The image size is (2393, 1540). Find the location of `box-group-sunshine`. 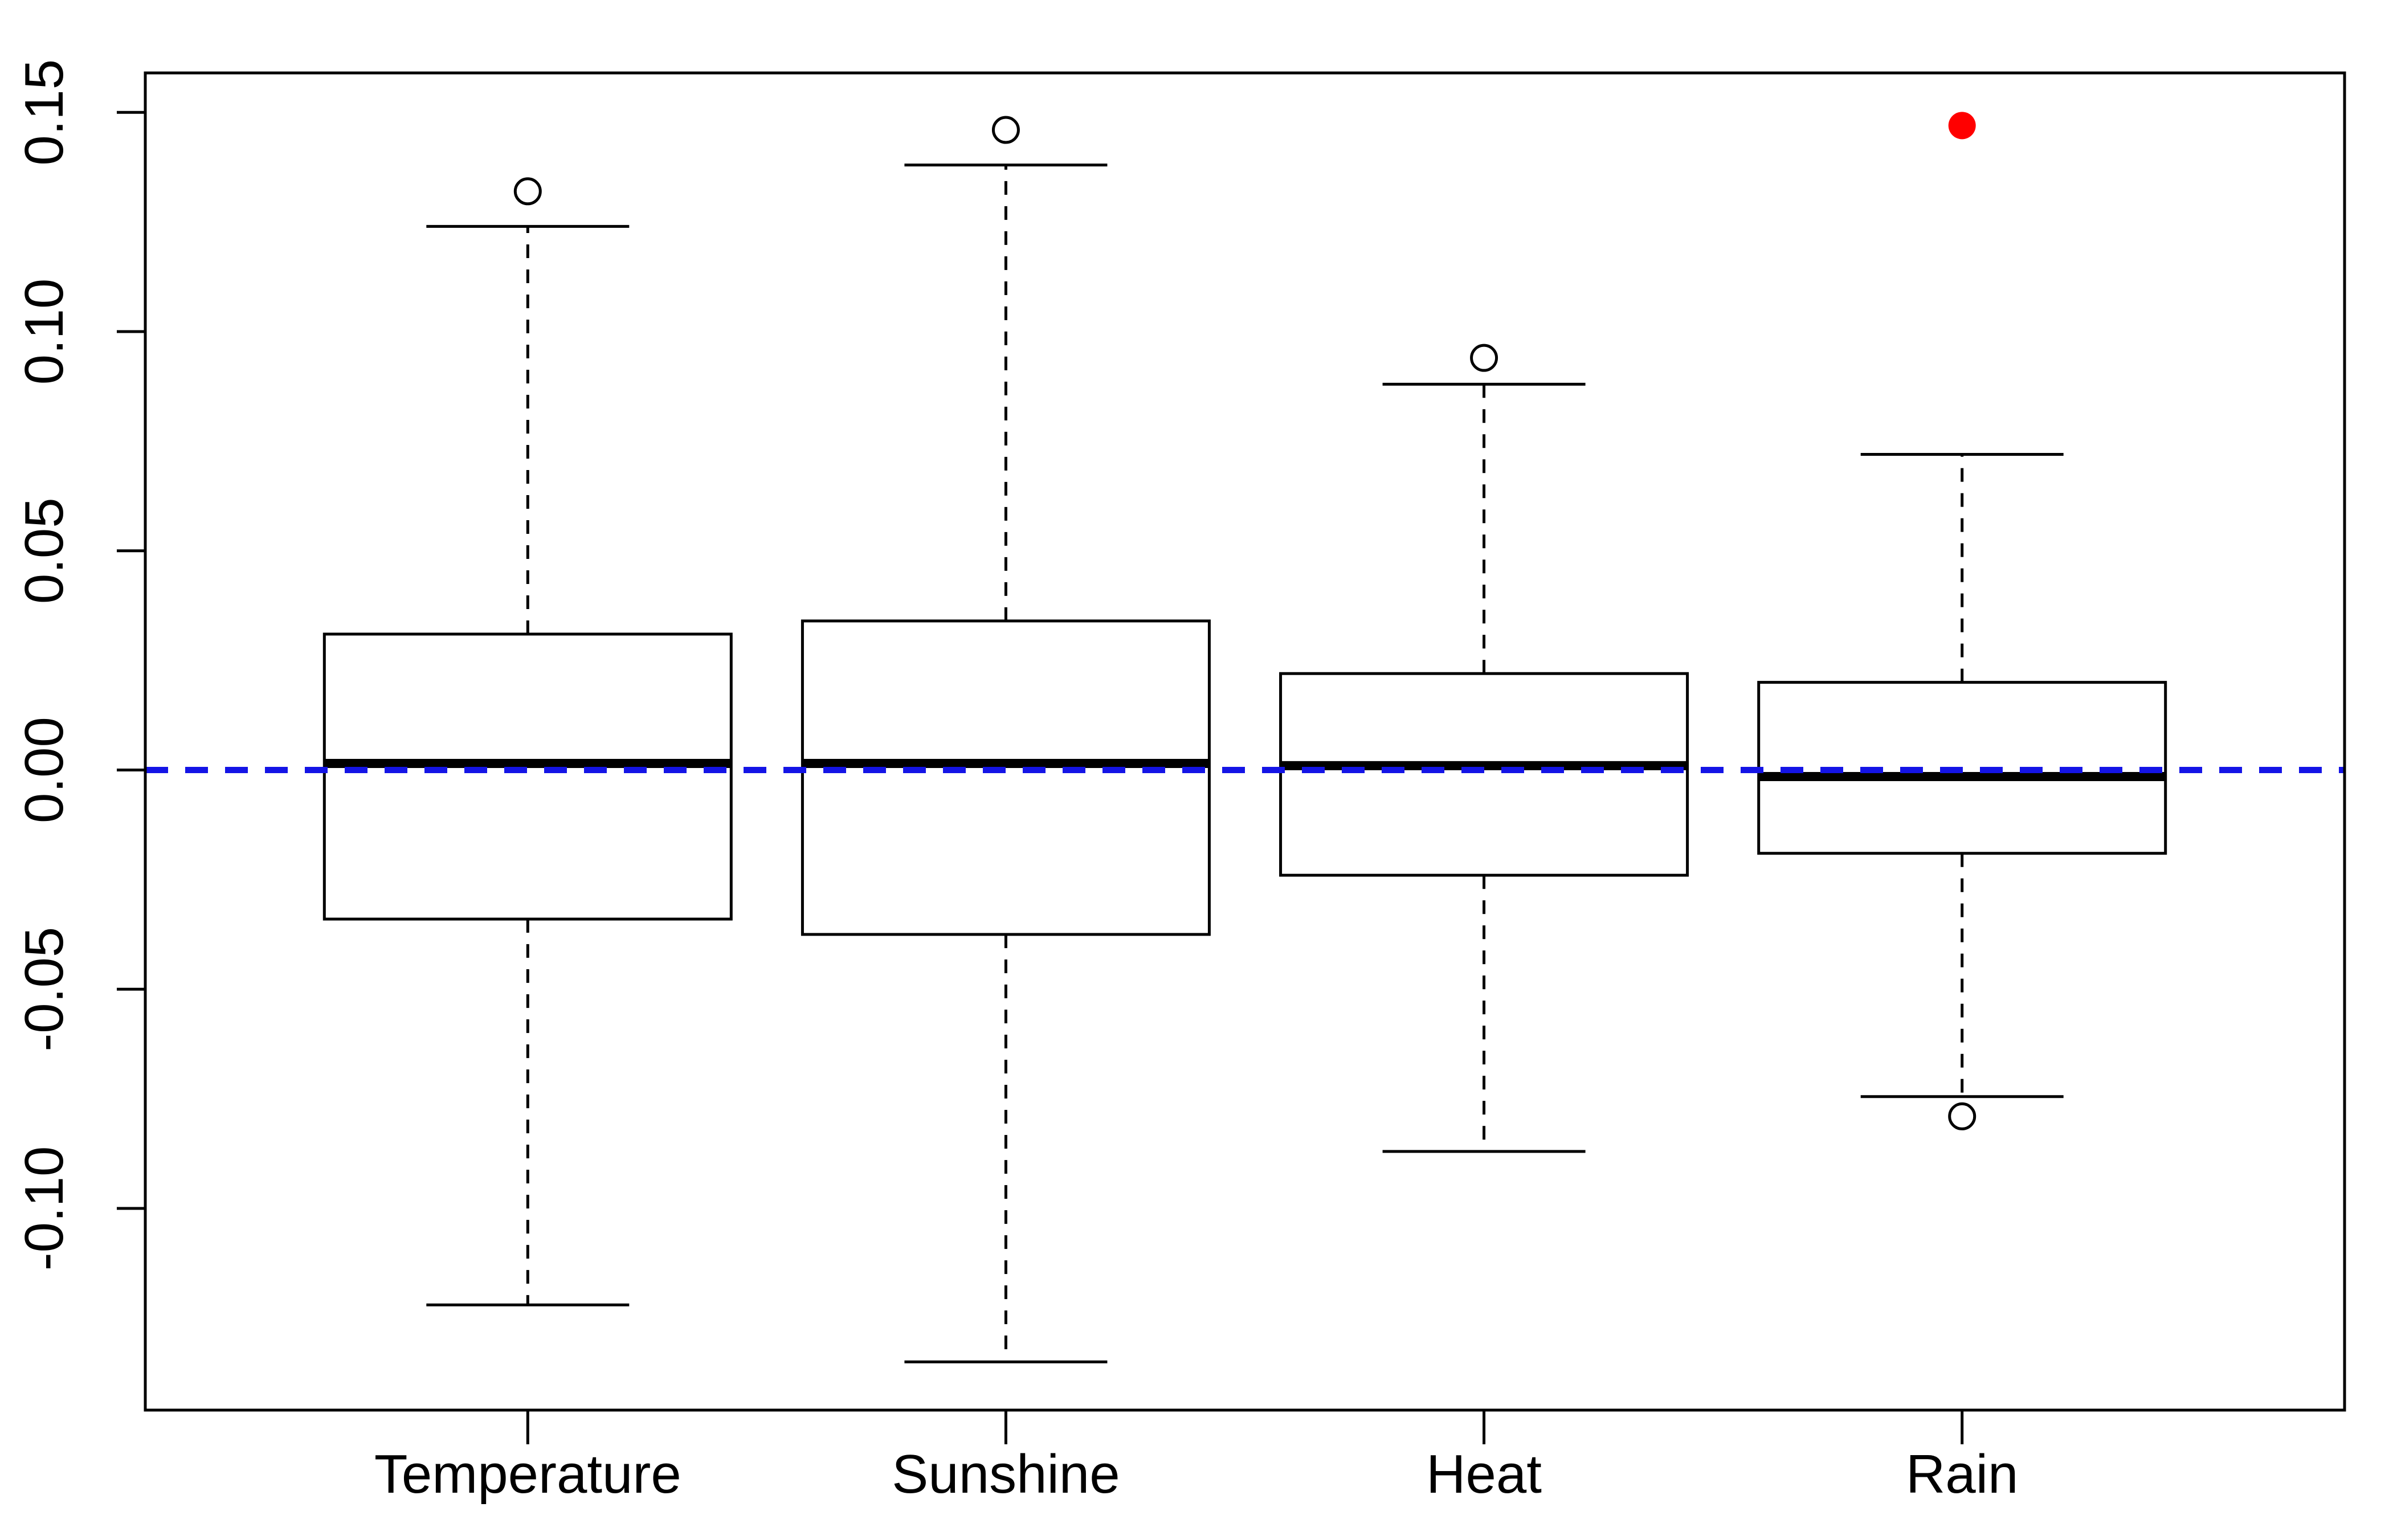

box-group-sunshine is located at coordinates (1006, 739).